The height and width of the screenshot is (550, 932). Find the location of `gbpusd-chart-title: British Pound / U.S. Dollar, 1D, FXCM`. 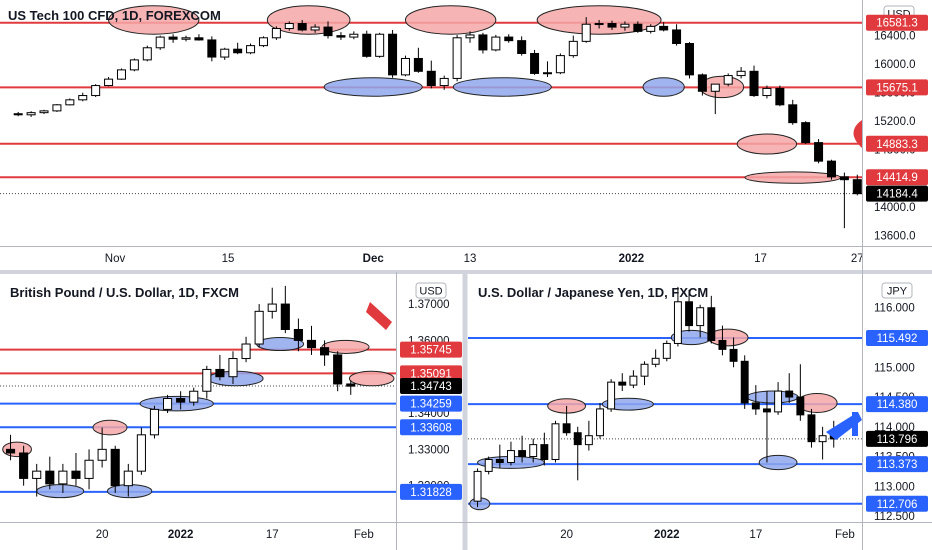

gbpusd-chart-title: British Pound / U.S. Dollar, 1D, FXCM is located at coordinates (124, 292).